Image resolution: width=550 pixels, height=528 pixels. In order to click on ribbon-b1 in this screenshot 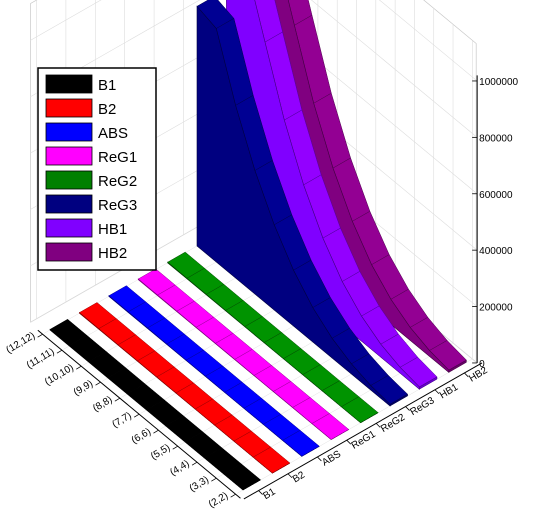, I will do `click(155, 404)`.